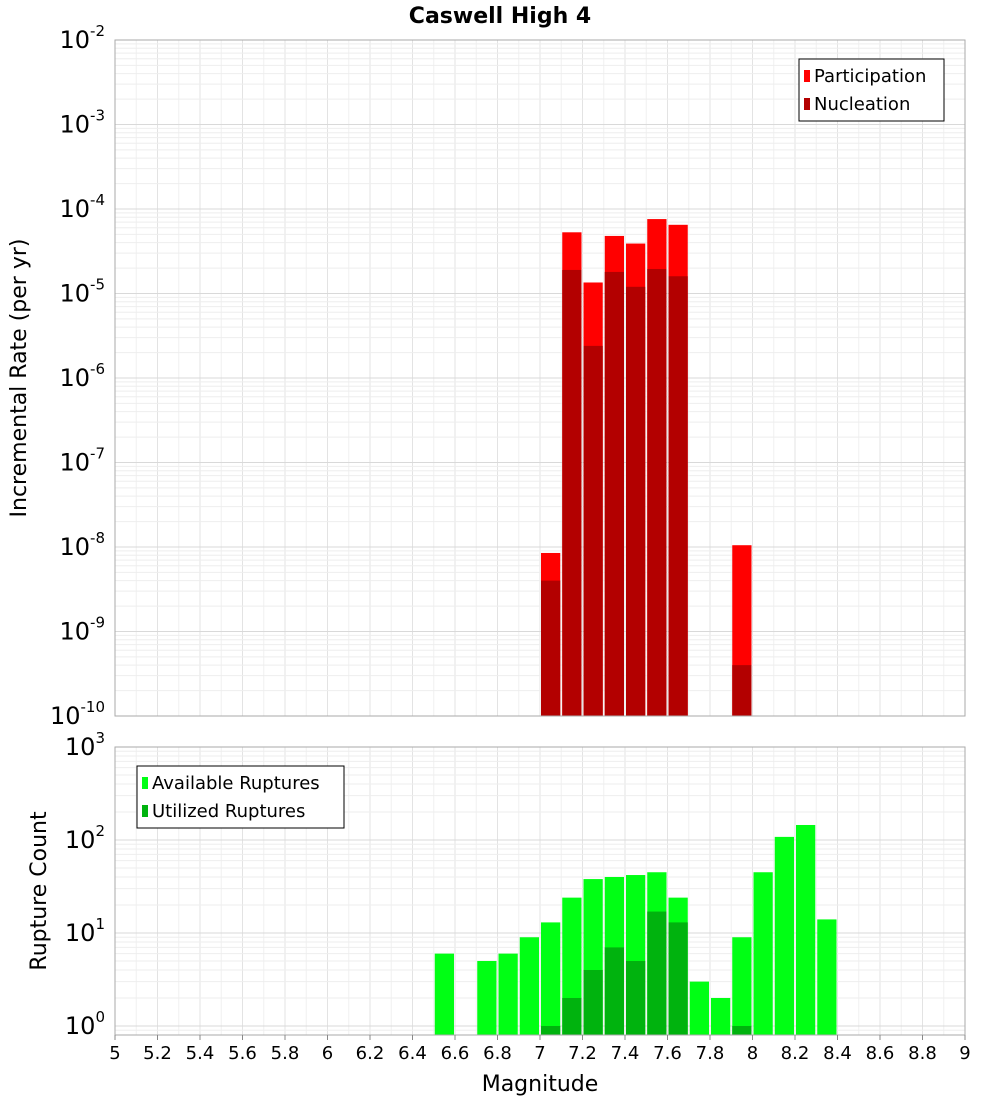  Describe the element at coordinates (82, 123) in the screenshot. I see `top-y-tick-label: 10⁻³` at that location.